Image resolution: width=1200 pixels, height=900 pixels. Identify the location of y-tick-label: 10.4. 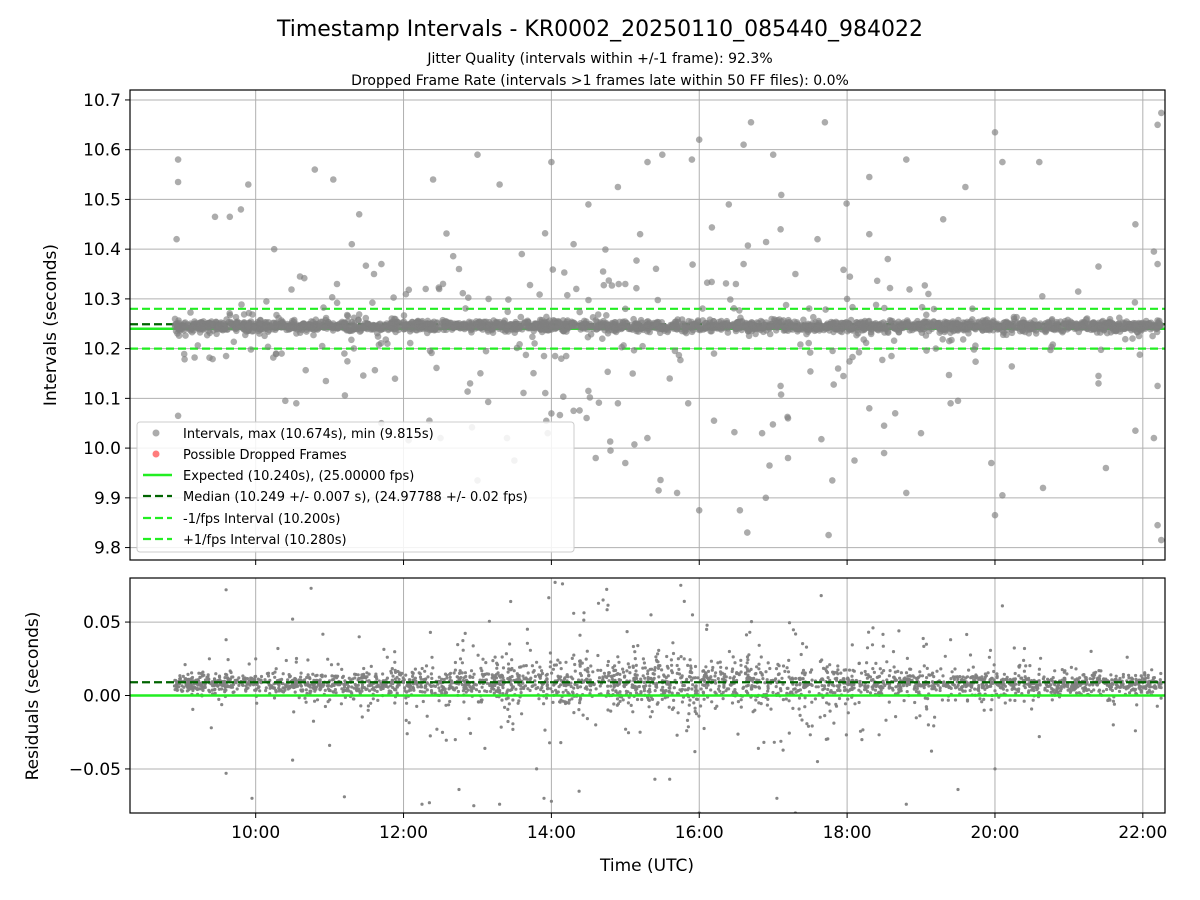
(102, 250).